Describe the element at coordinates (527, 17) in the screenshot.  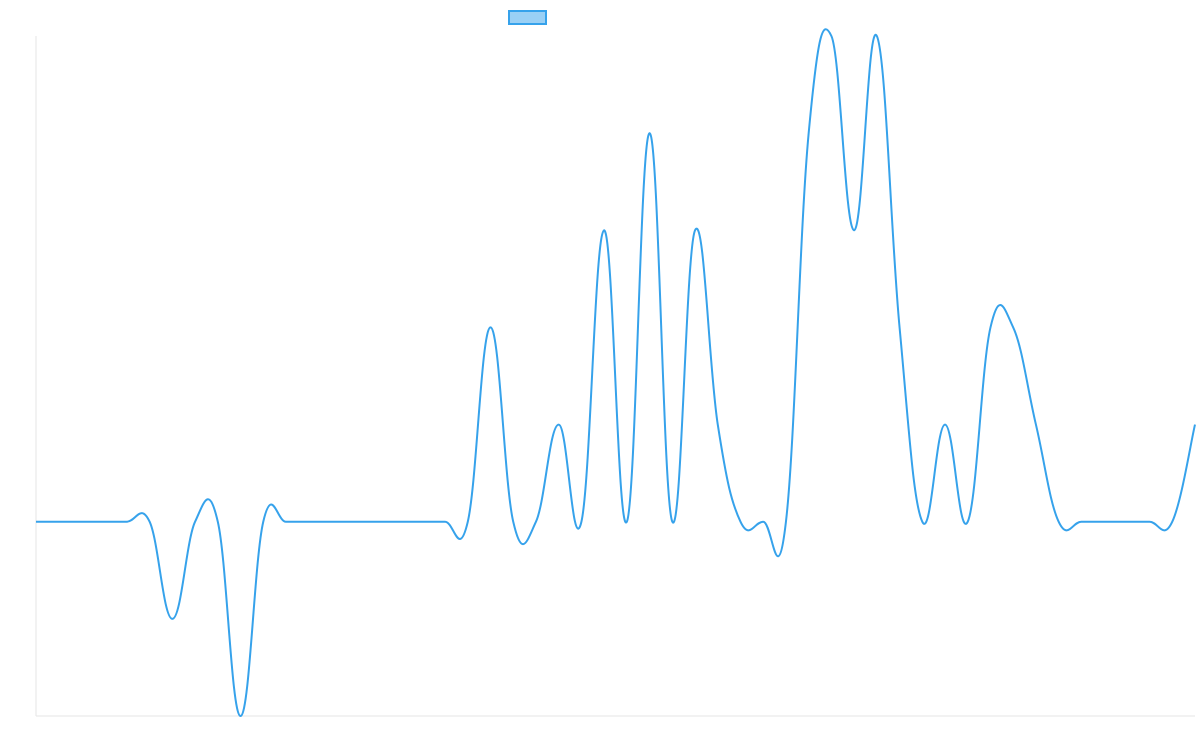
I see `legend-swatch` at that location.